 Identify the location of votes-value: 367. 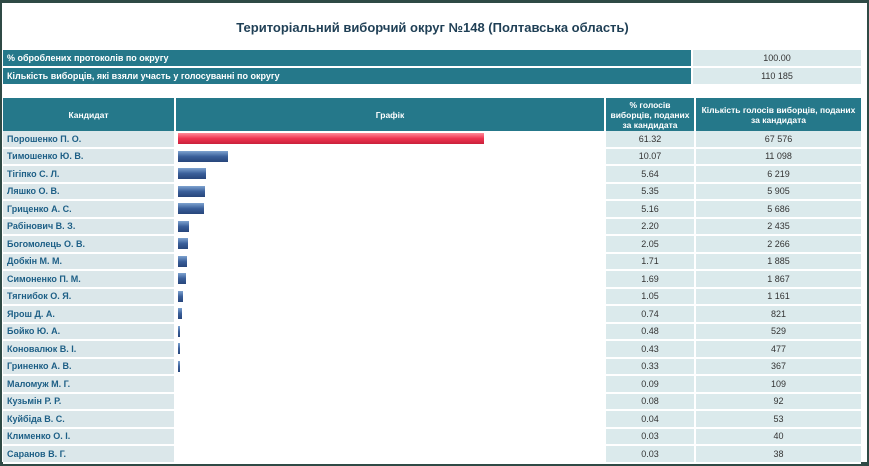
(778, 367).